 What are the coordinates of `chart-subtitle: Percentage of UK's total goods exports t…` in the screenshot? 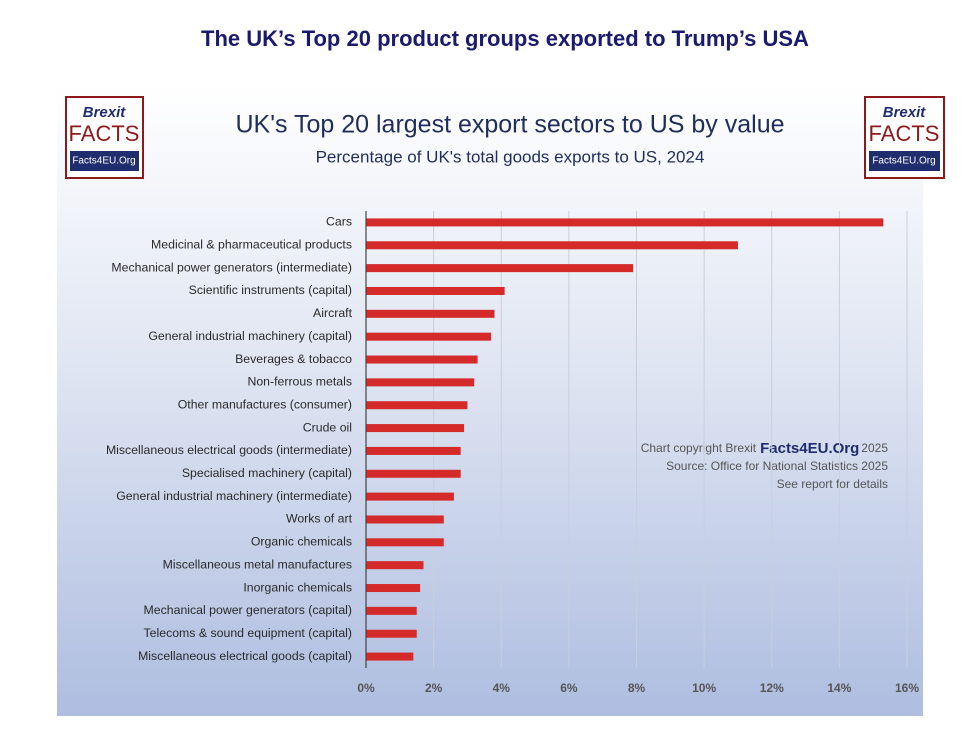 It's located at (510, 156).